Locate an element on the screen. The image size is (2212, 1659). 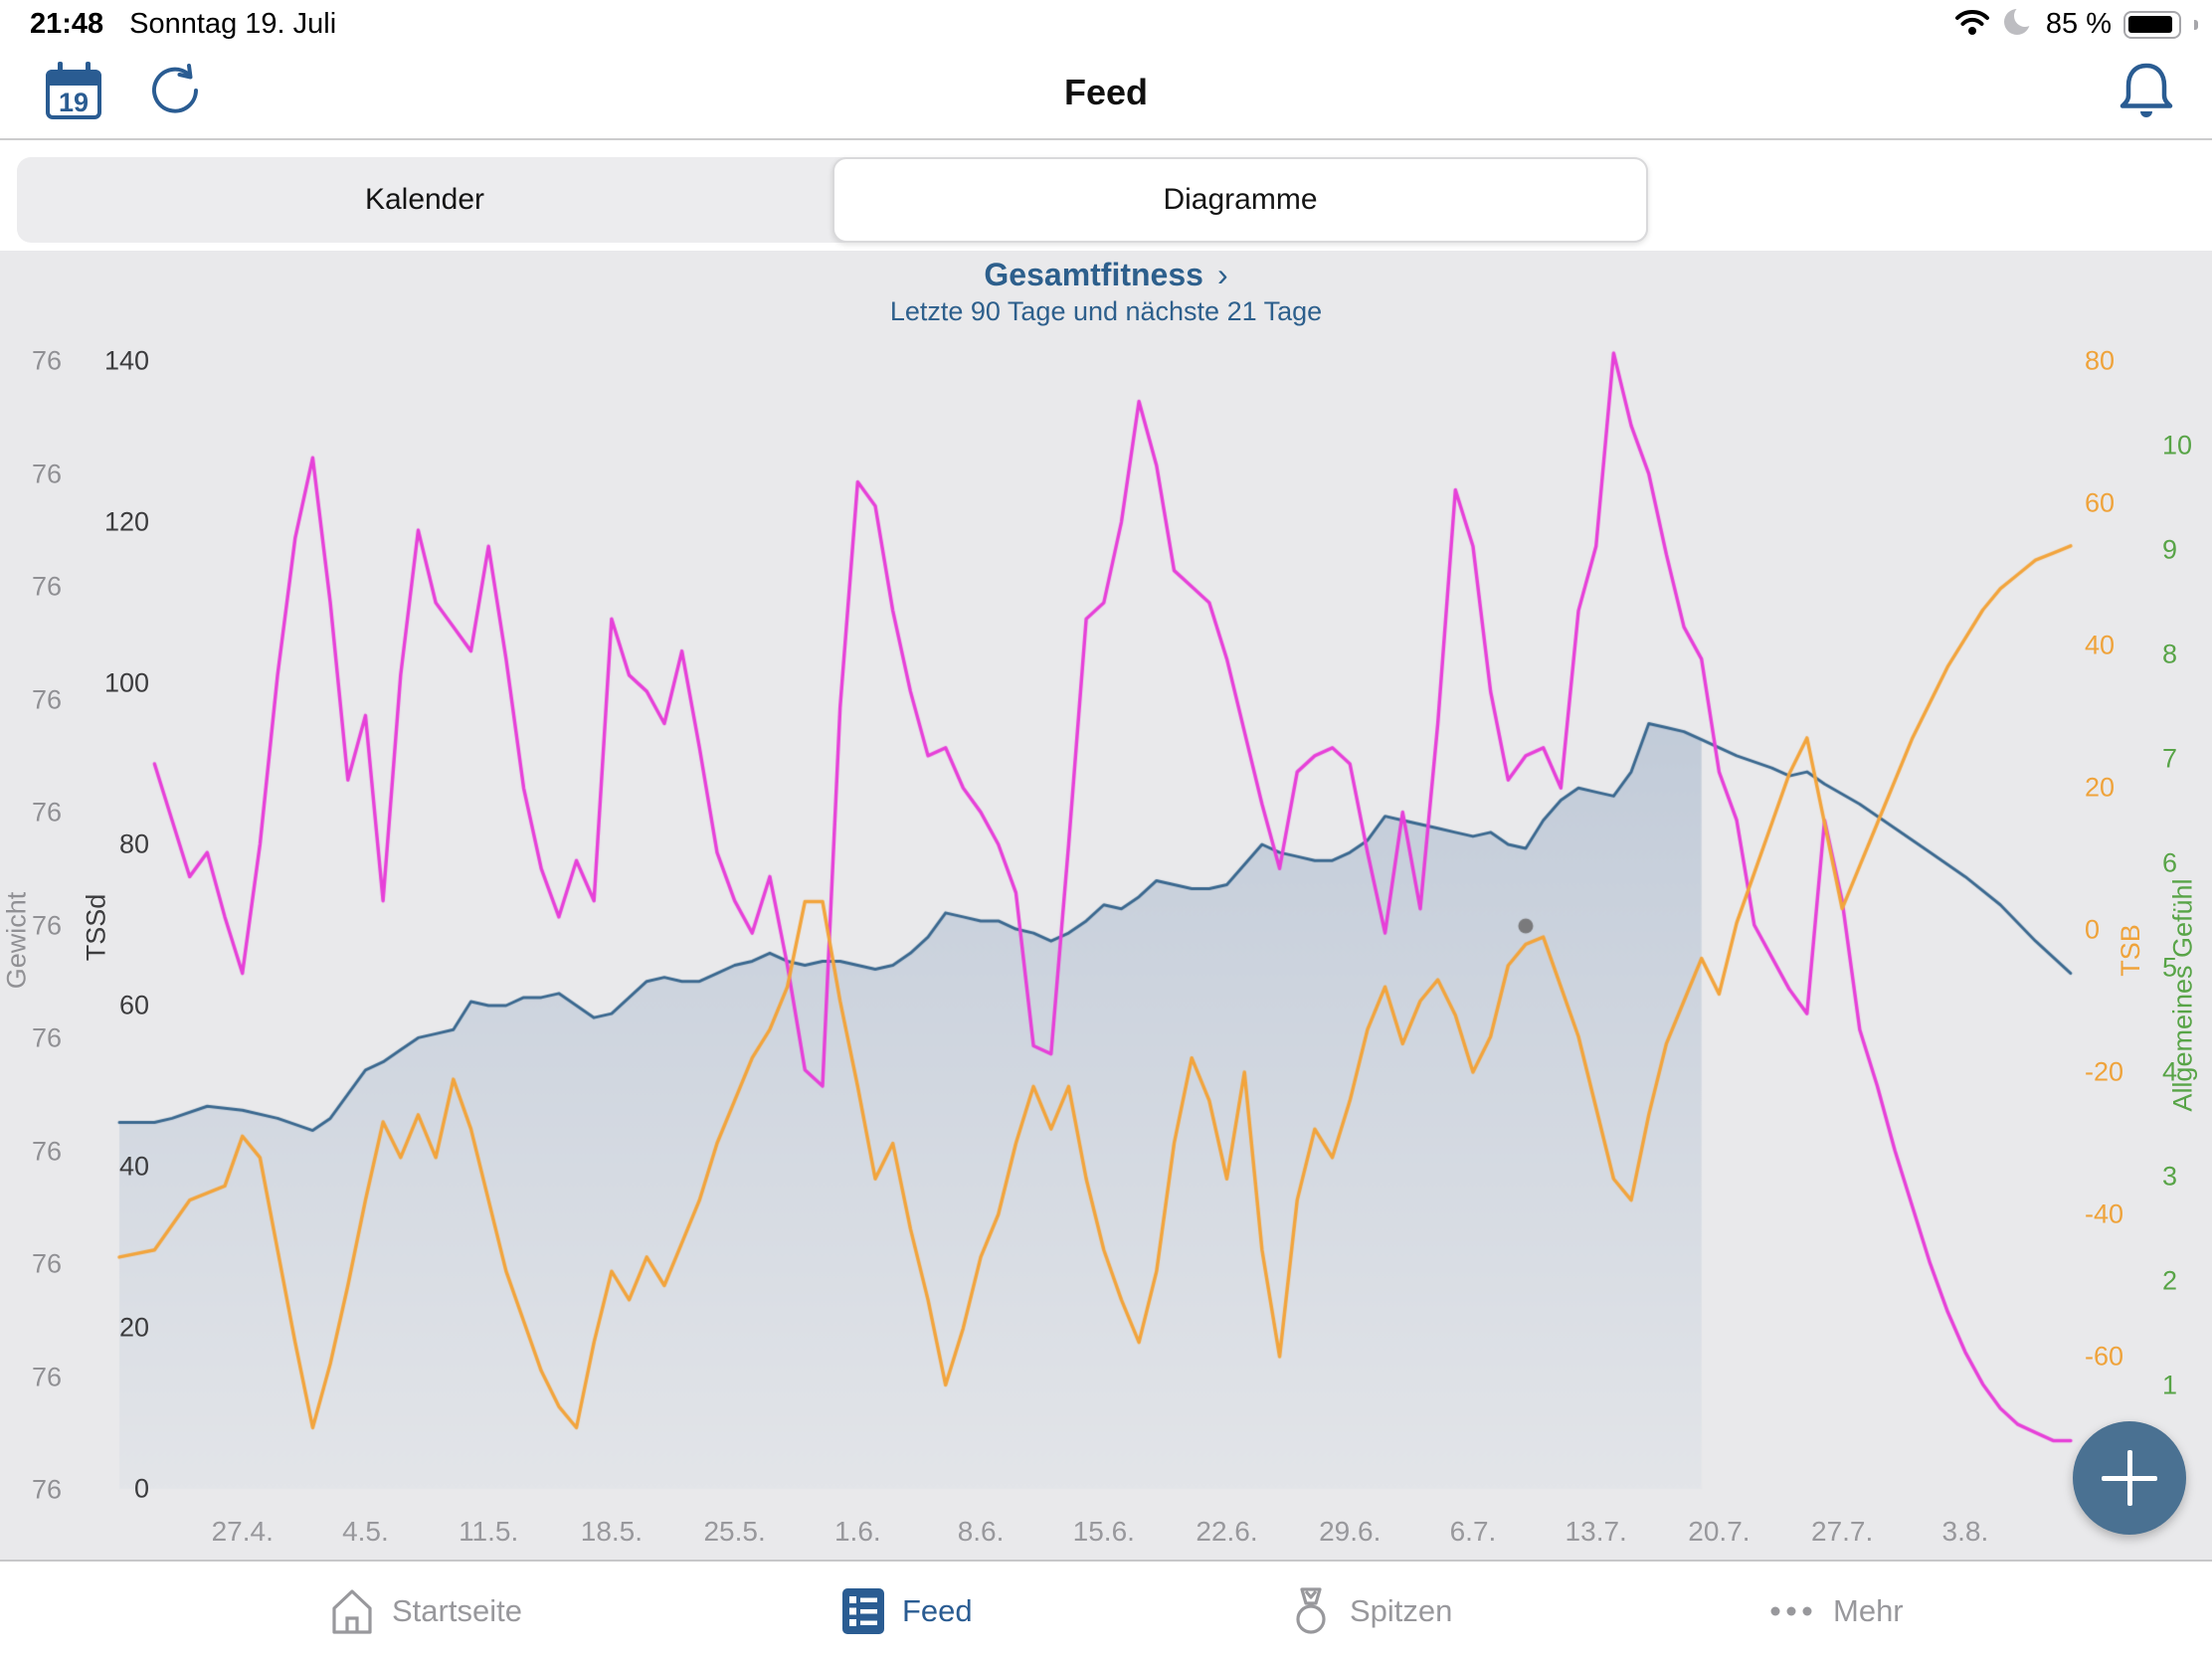
axis-tick: 4 is located at coordinates (2170, 1071).